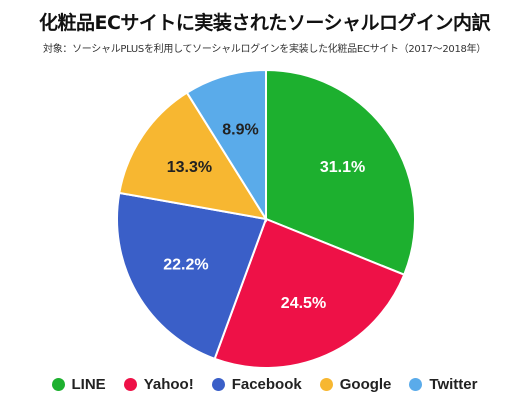  What do you see at coordinates (130, 384) in the screenshot?
I see `legend-swatch-yahoo` at bounding box center [130, 384].